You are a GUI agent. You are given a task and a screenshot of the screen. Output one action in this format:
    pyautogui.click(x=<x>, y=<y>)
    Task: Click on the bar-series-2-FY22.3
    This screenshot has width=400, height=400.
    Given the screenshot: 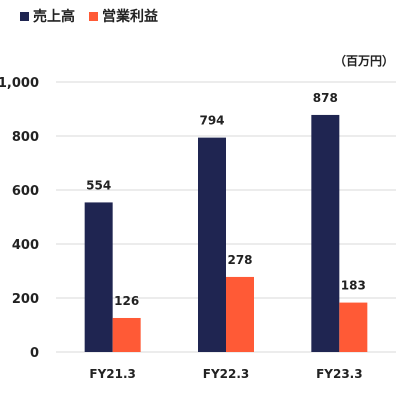 What is the action you would take?
    pyautogui.click(x=240, y=314)
    